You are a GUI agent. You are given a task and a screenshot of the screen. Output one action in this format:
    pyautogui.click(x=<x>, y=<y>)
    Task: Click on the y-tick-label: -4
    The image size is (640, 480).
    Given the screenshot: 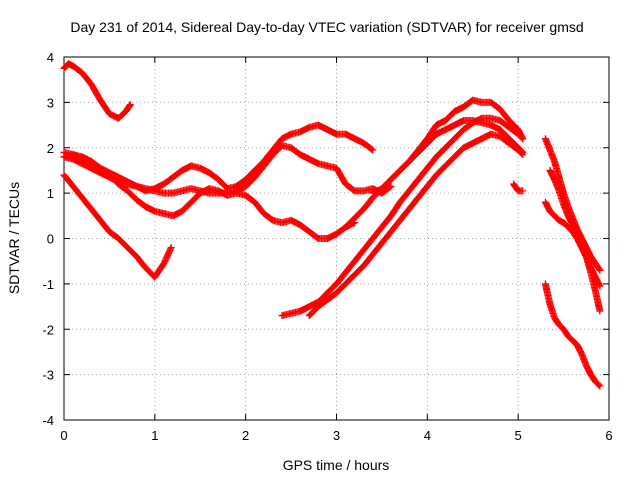 What is the action you would take?
    pyautogui.click(x=48, y=420)
    